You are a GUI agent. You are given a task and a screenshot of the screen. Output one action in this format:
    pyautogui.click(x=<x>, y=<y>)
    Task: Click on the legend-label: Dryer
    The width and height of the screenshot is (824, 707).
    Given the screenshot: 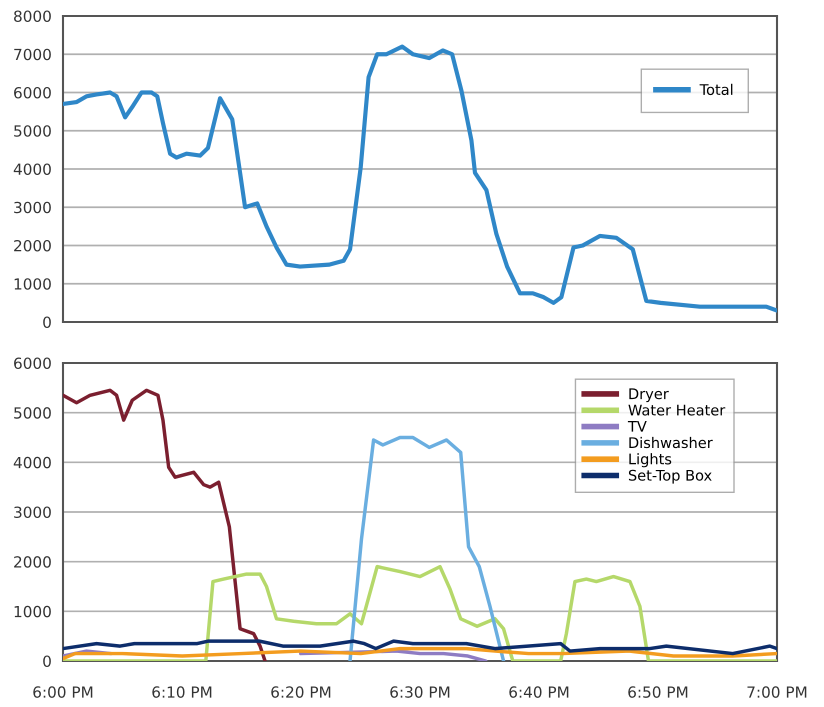 What is the action you would take?
    pyautogui.click(x=649, y=395)
    